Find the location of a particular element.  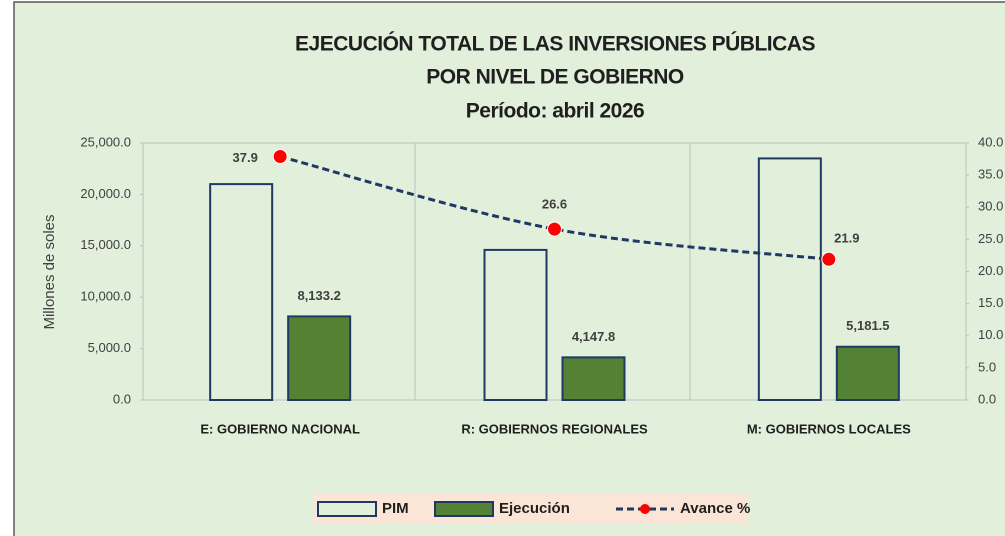

chart-period: Período: abril 2026 is located at coordinates (555, 111).